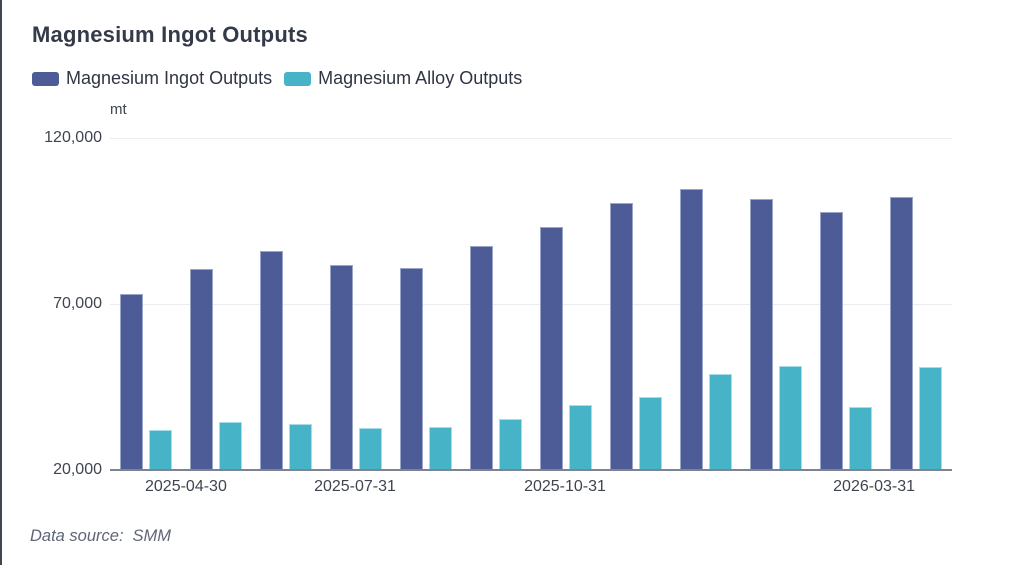 This screenshot has width=1024, height=565. I want to click on y-tick-label-120000: 120,000, so click(73, 137).